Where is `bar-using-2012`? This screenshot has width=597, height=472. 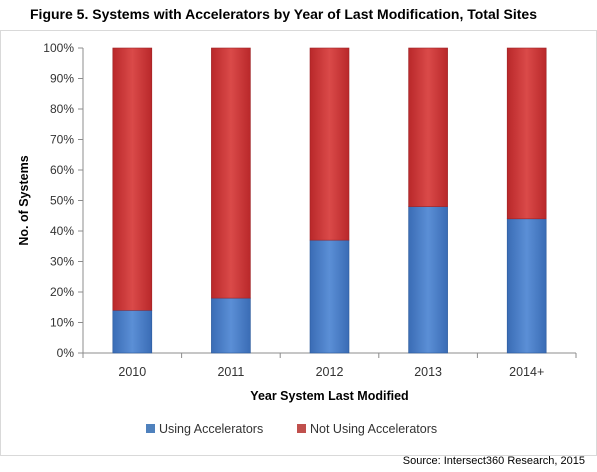 bar-using-2012 is located at coordinates (329, 296).